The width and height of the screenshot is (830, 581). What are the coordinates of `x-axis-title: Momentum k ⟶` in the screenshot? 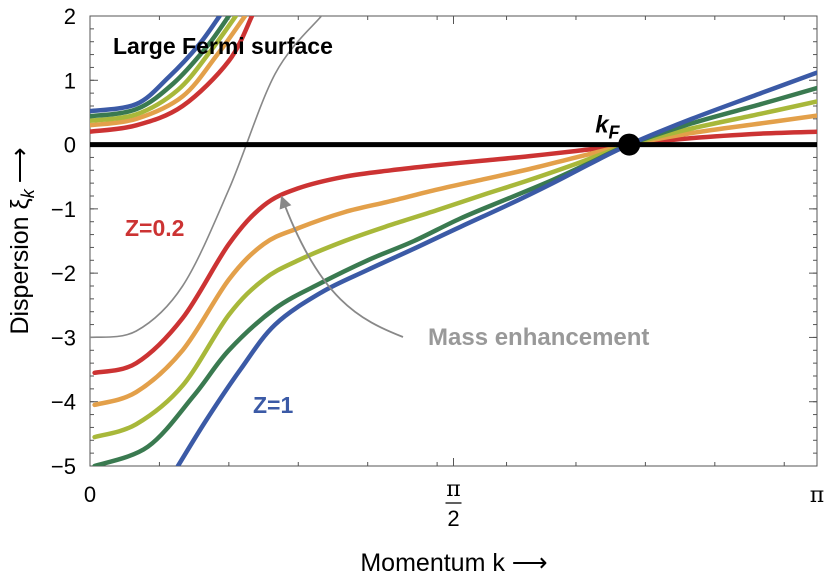 It's located at (453, 563).